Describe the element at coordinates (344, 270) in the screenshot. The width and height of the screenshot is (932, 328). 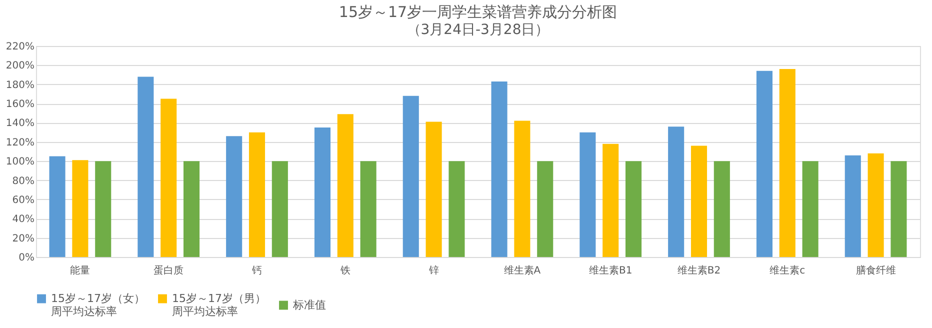
I see `x-tick-label: 铁` at that location.